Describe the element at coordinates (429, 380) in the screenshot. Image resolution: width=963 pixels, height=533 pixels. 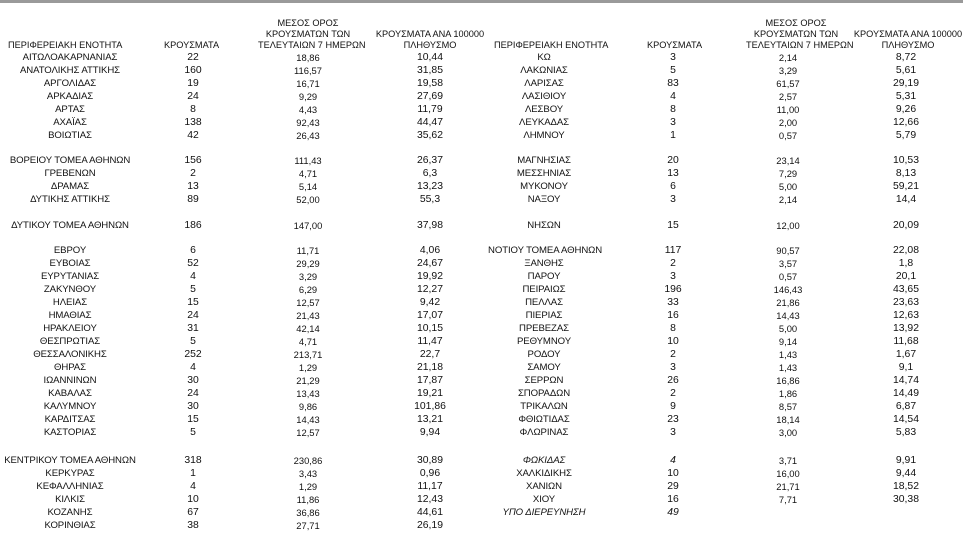
I see `cell-per100k: 17,87` at that location.